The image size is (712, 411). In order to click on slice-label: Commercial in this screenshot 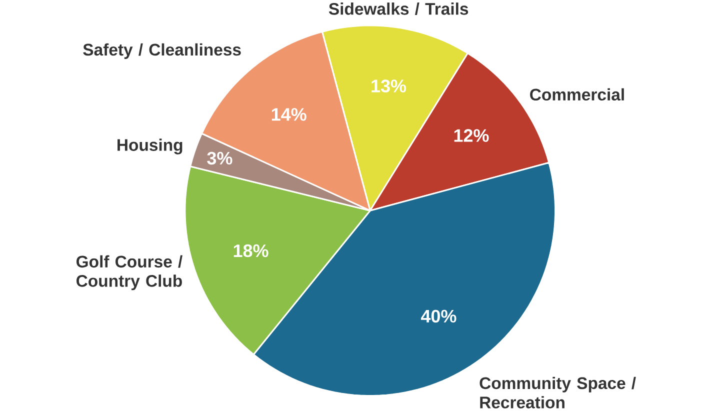, I will do `click(577, 94)`.